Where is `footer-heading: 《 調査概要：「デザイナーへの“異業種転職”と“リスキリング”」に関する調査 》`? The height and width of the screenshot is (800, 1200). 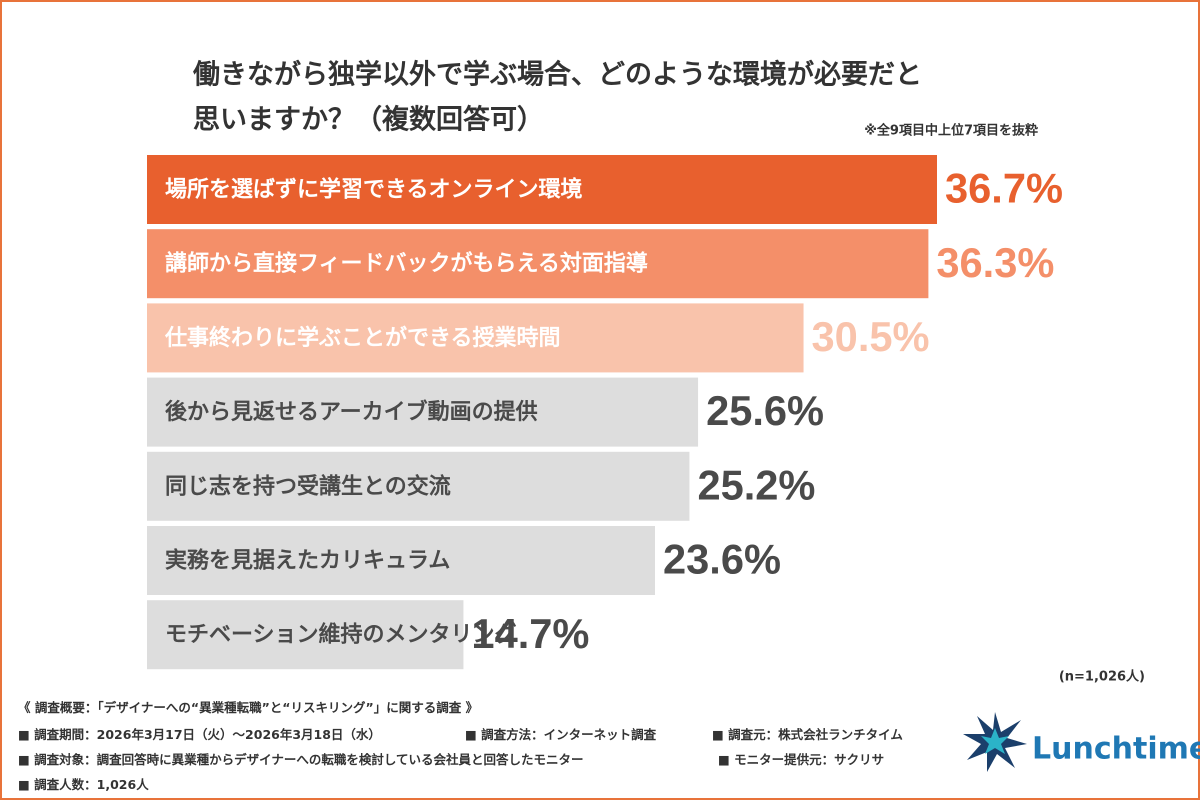 footer-heading: 《 調査概要：「デザイナーへの“異業種転職”と“リスキリング”」に関する調査 》 is located at coordinates (248, 707).